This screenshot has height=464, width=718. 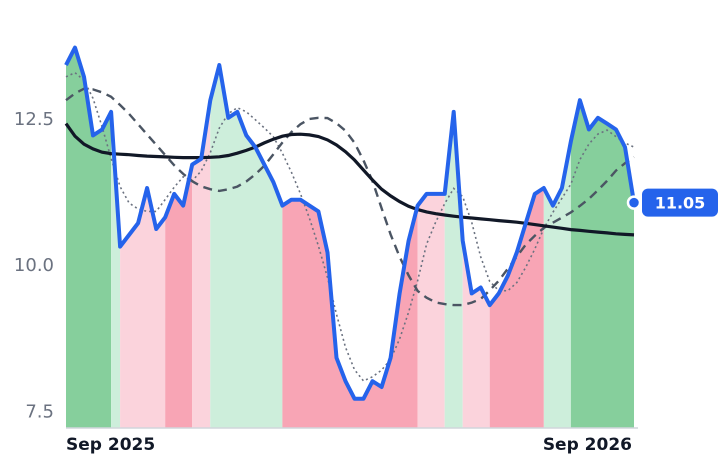 What do you see at coordinates (587, 445) in the screenshot?
I see `x-tick-label: Sep 2026` at bounding box center [587, 445].